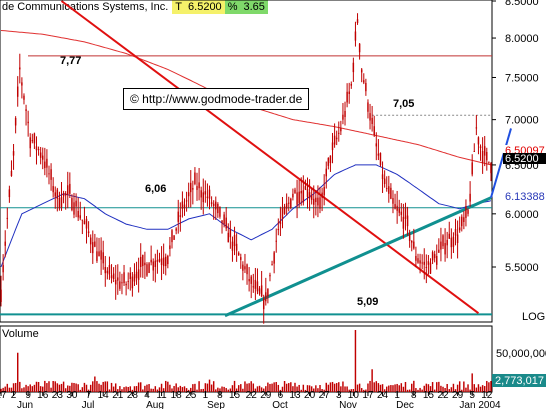 This screenshot has width=546, height=409. Describe the element at coordinates (414, 395) in the screenshot. I see `x-tick-label: 8` at that location.